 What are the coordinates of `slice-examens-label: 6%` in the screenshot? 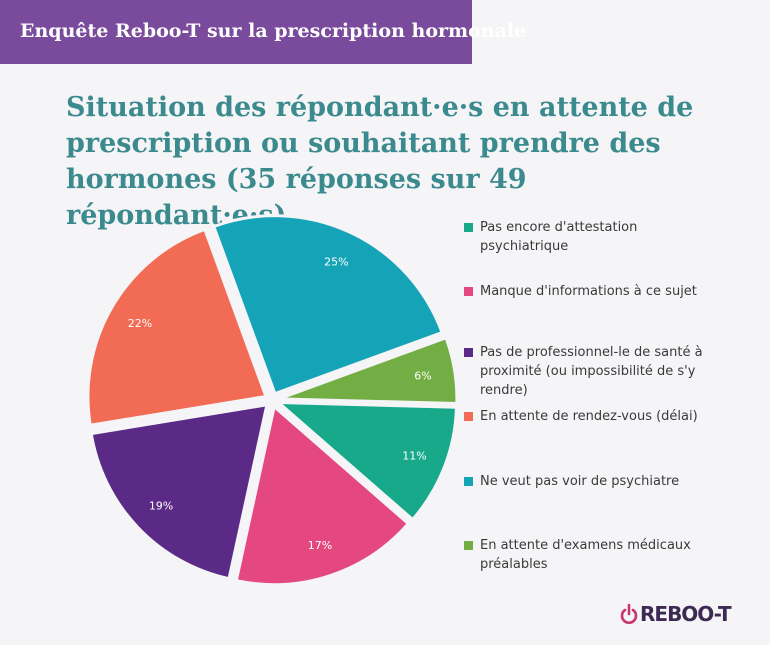 It's located at (422, 375).